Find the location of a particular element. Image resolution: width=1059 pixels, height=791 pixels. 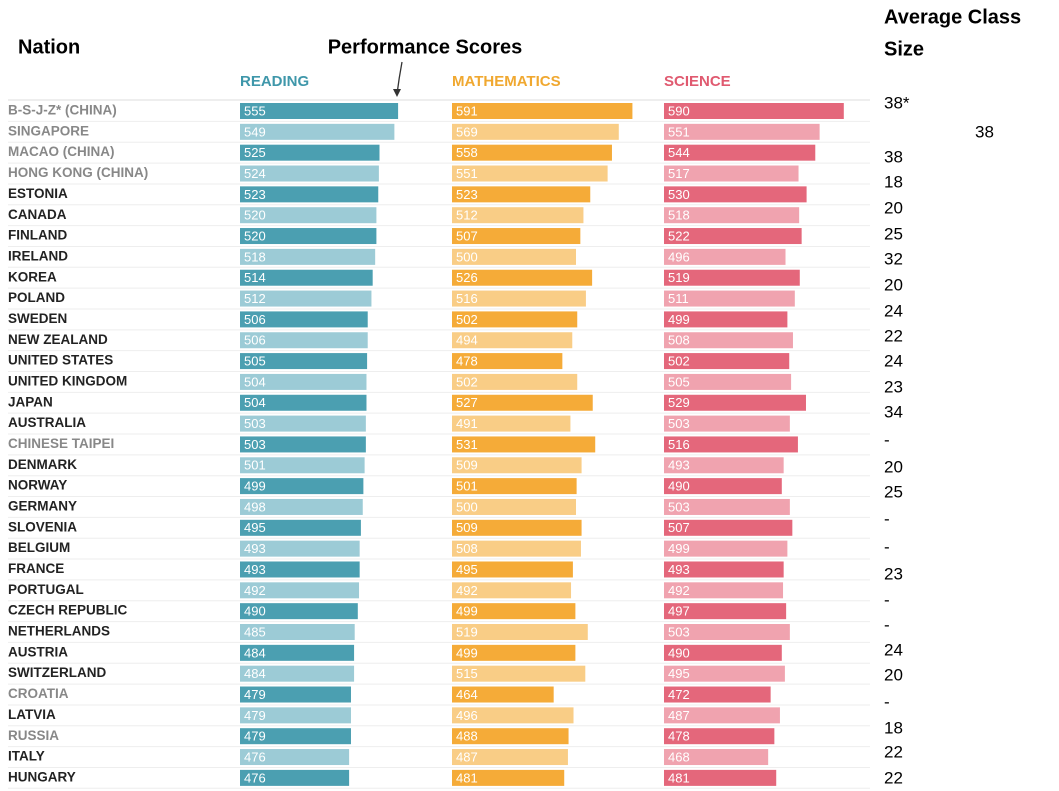

value-label: 544 is located at coordinates (679, 152).